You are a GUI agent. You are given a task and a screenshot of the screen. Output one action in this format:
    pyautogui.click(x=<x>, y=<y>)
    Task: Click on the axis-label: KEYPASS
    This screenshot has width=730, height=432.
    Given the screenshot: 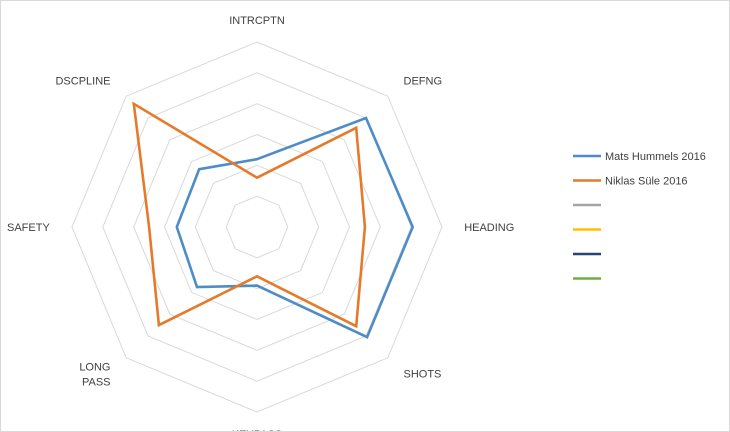 What is the action you would take?
    pyautogui.click(x=257, y=430)
    